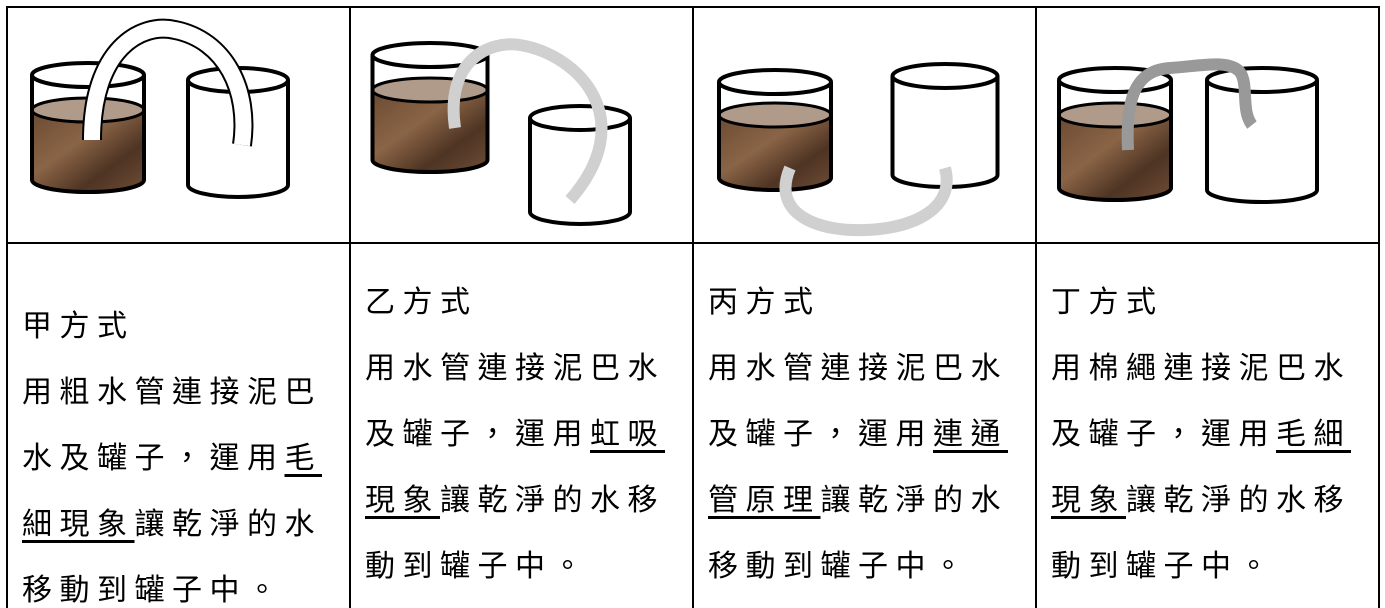 The height and width of the screenshot is (608, 1385). What do you see at coordinates (172, 425) in the screenshot?
I see `text: 用粗水管連接泥巴水及罐子，運用` at bounding box center [172, 425].